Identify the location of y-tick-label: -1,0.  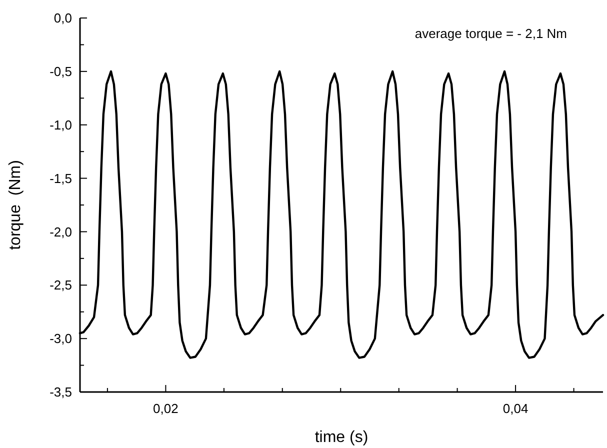
(61, 124).